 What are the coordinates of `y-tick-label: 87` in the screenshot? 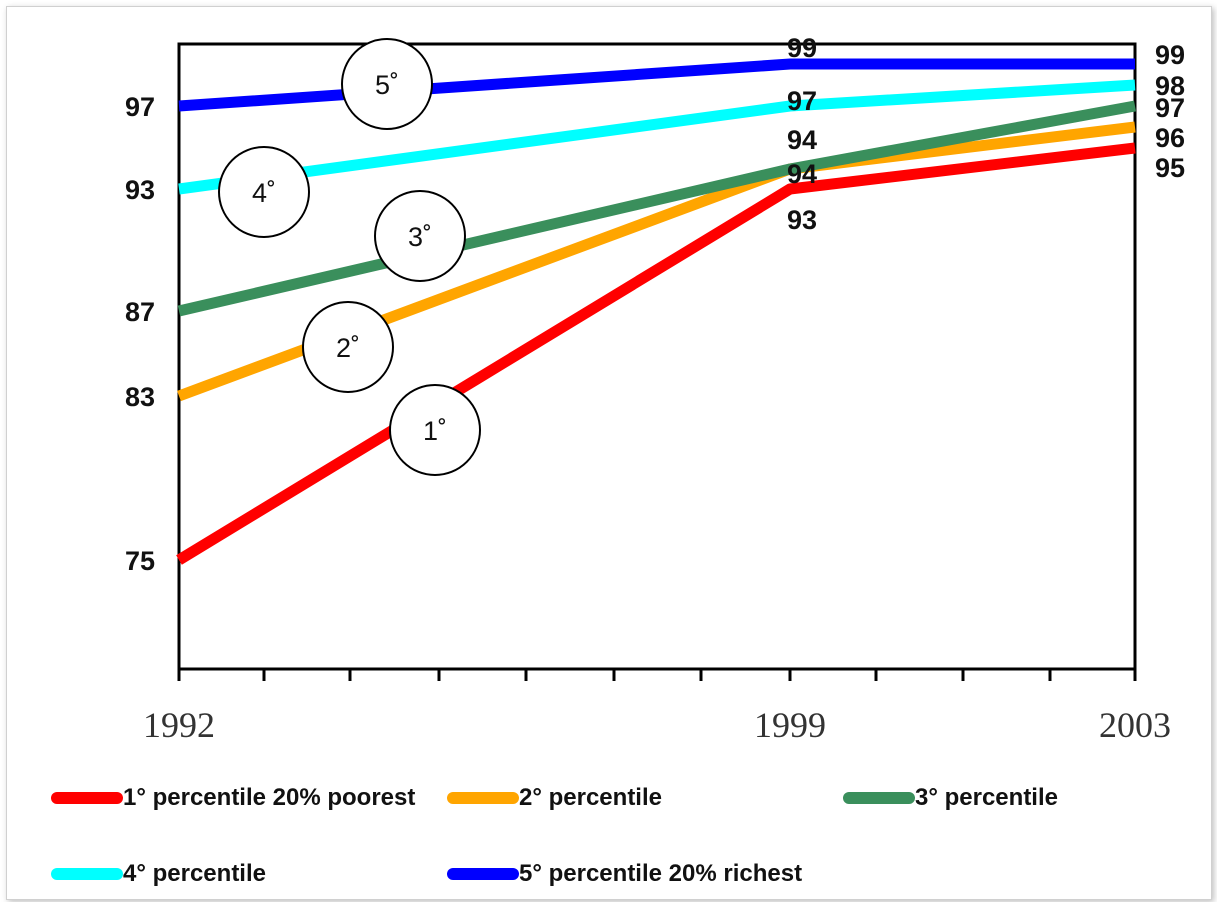 It's located at (140, 312).